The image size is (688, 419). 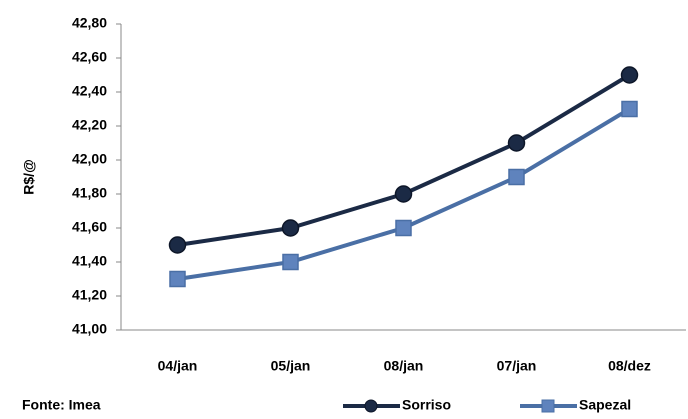 What do you see at coordinates (605, 405) in the screenshot?
I see `legend-label: Sapezal` at bounding box center [605, 405].